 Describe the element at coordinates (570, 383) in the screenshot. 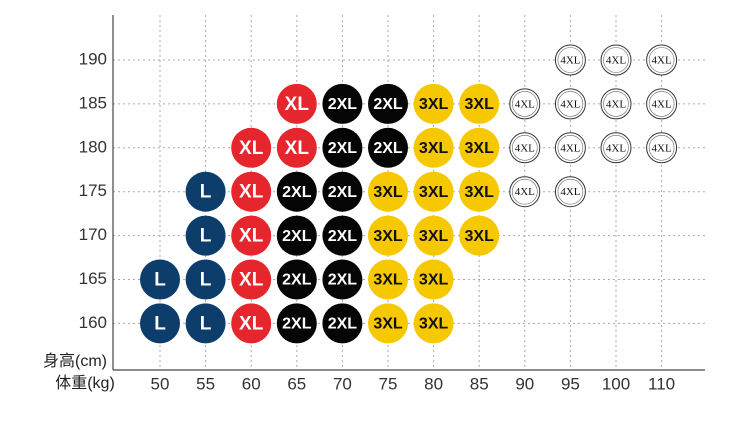

I see `x-tick-label: 95` at that location.